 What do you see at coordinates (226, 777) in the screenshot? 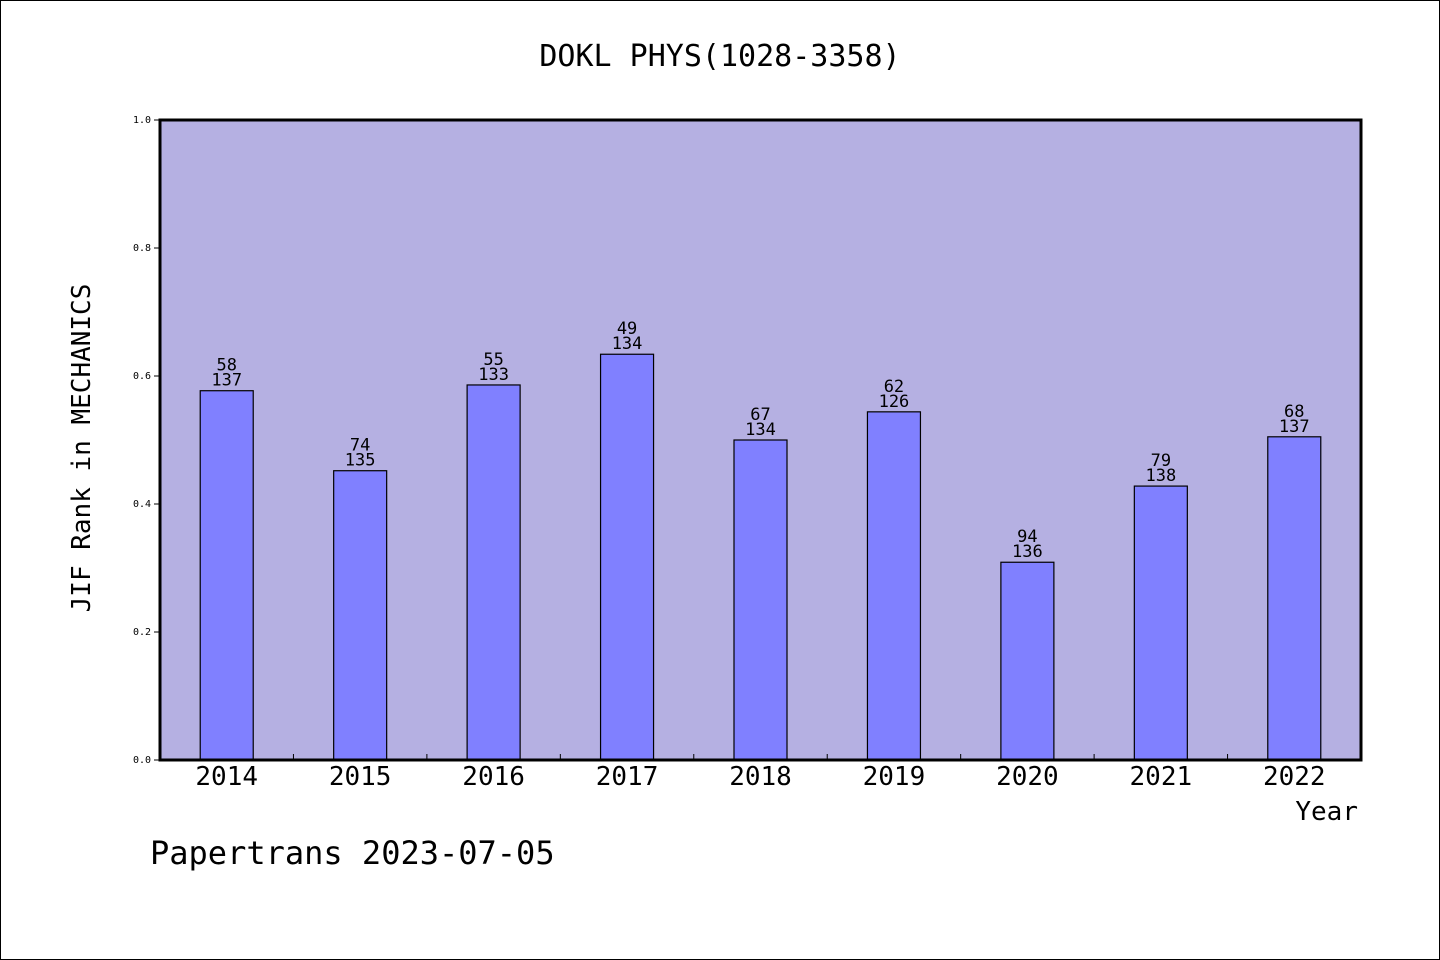
I see `x-tick-label: 2014` at bounding box center [226, 777].